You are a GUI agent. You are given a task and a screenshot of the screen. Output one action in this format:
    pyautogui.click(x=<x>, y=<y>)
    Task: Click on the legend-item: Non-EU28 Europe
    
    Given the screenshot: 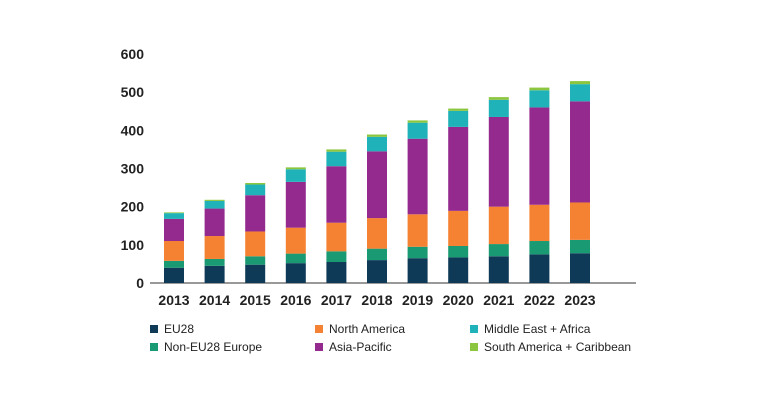 What is the action you would take?
    pyautogui.click(x=232, y=347)
    